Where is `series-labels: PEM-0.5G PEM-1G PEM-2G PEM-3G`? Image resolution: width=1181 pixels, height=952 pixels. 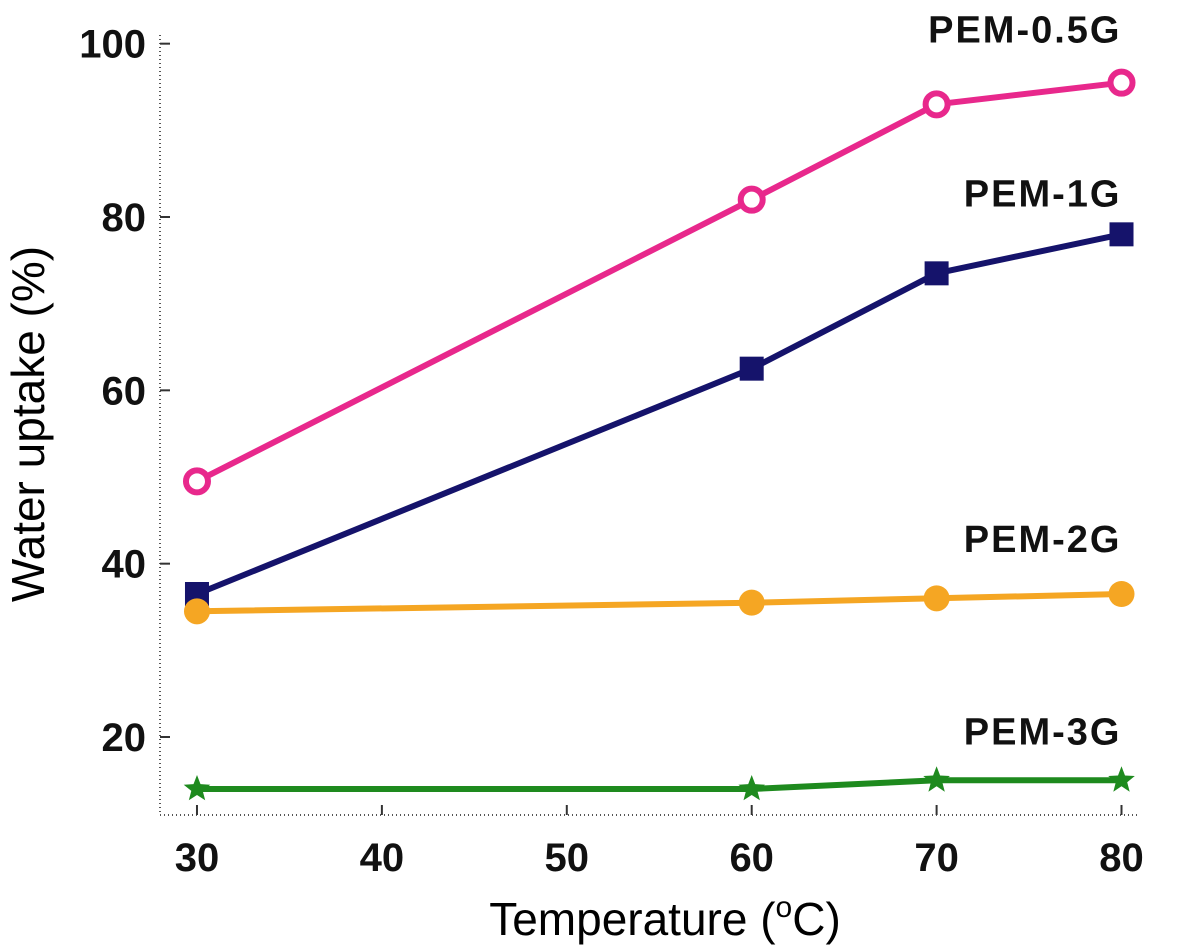 series-labels: PEM-0.5G PEM-1G PEM-2G PEM-3G is located at coordinates (1025, 382).